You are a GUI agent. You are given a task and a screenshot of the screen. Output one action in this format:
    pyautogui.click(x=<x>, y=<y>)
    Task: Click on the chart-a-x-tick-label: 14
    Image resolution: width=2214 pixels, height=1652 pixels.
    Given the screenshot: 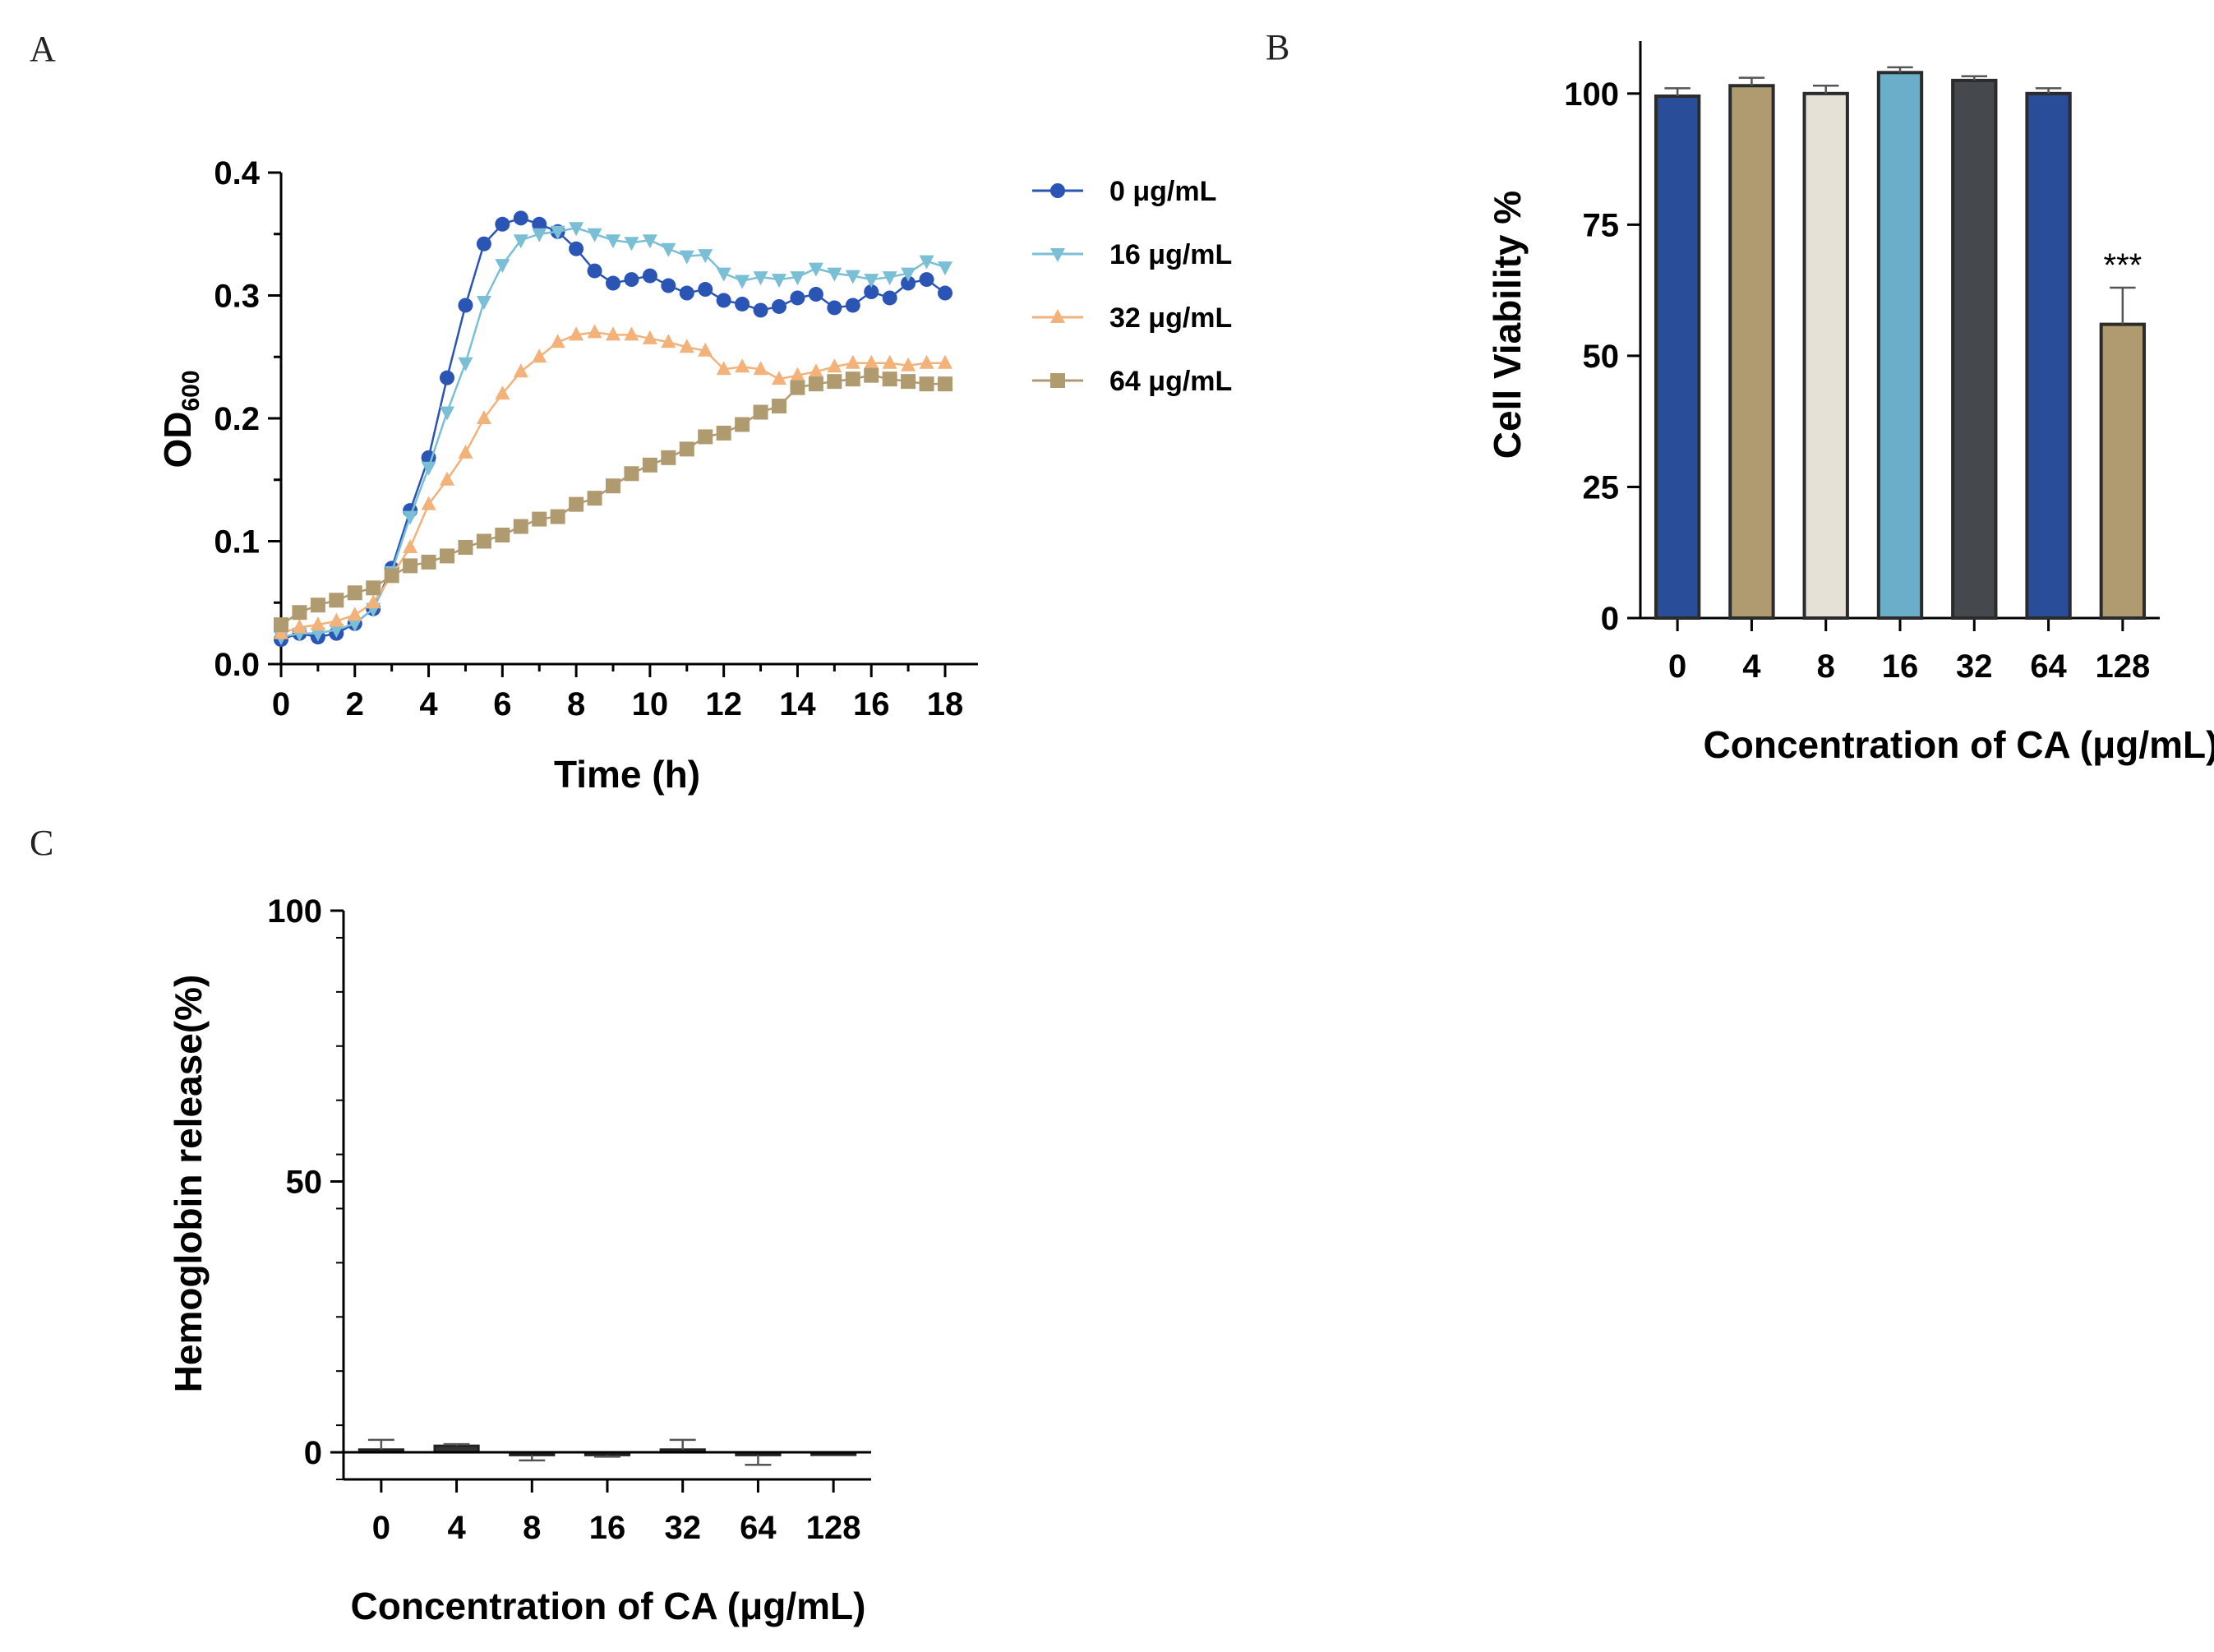 What is the action you would take?
    pyautogui.click(x=797, y=704)
    